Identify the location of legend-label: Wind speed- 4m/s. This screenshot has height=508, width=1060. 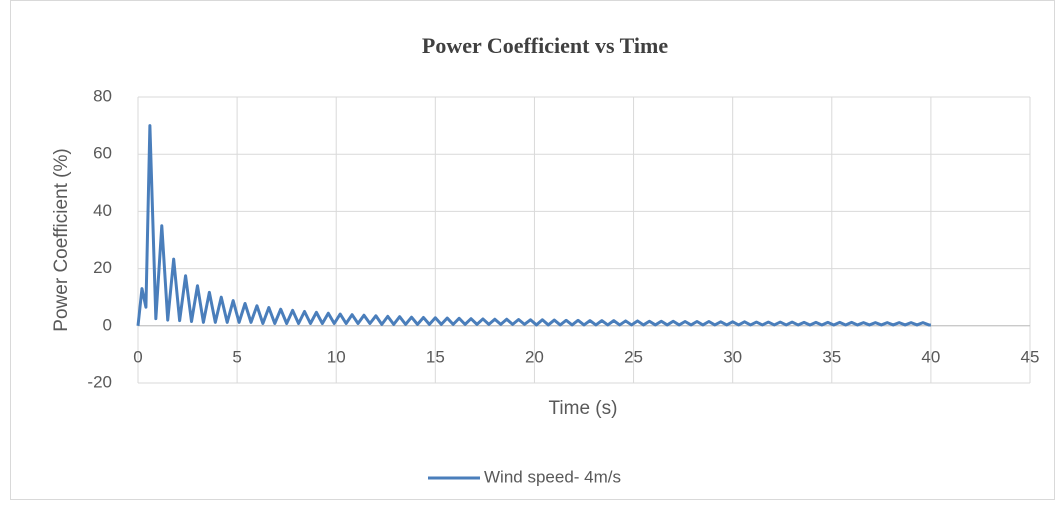
(552, 476).